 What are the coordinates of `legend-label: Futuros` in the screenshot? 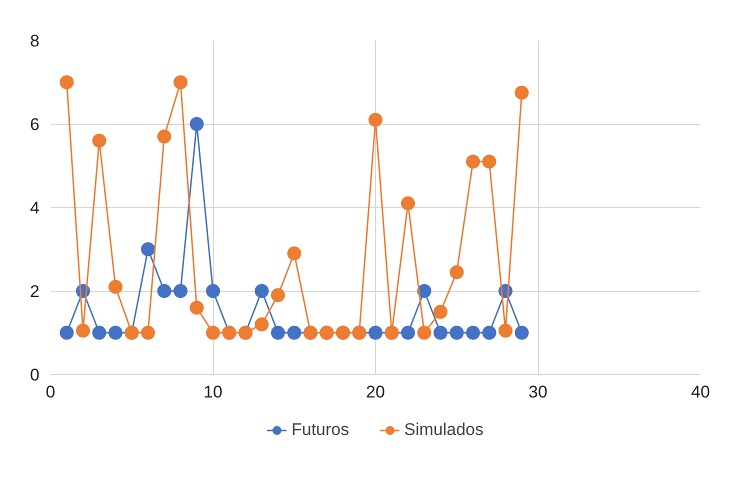 It's located at (320, 430).